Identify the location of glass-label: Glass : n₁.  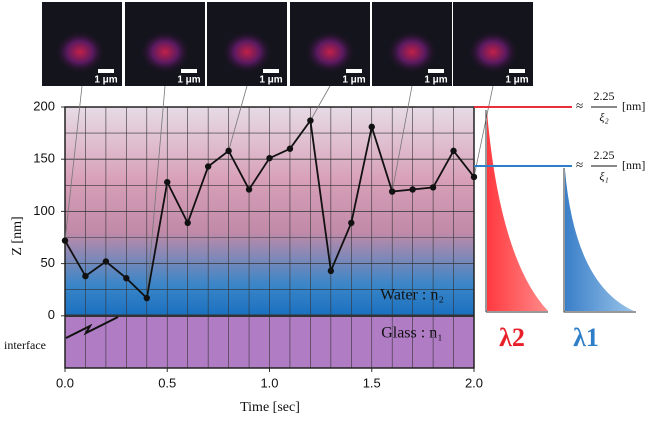
(412, 333).